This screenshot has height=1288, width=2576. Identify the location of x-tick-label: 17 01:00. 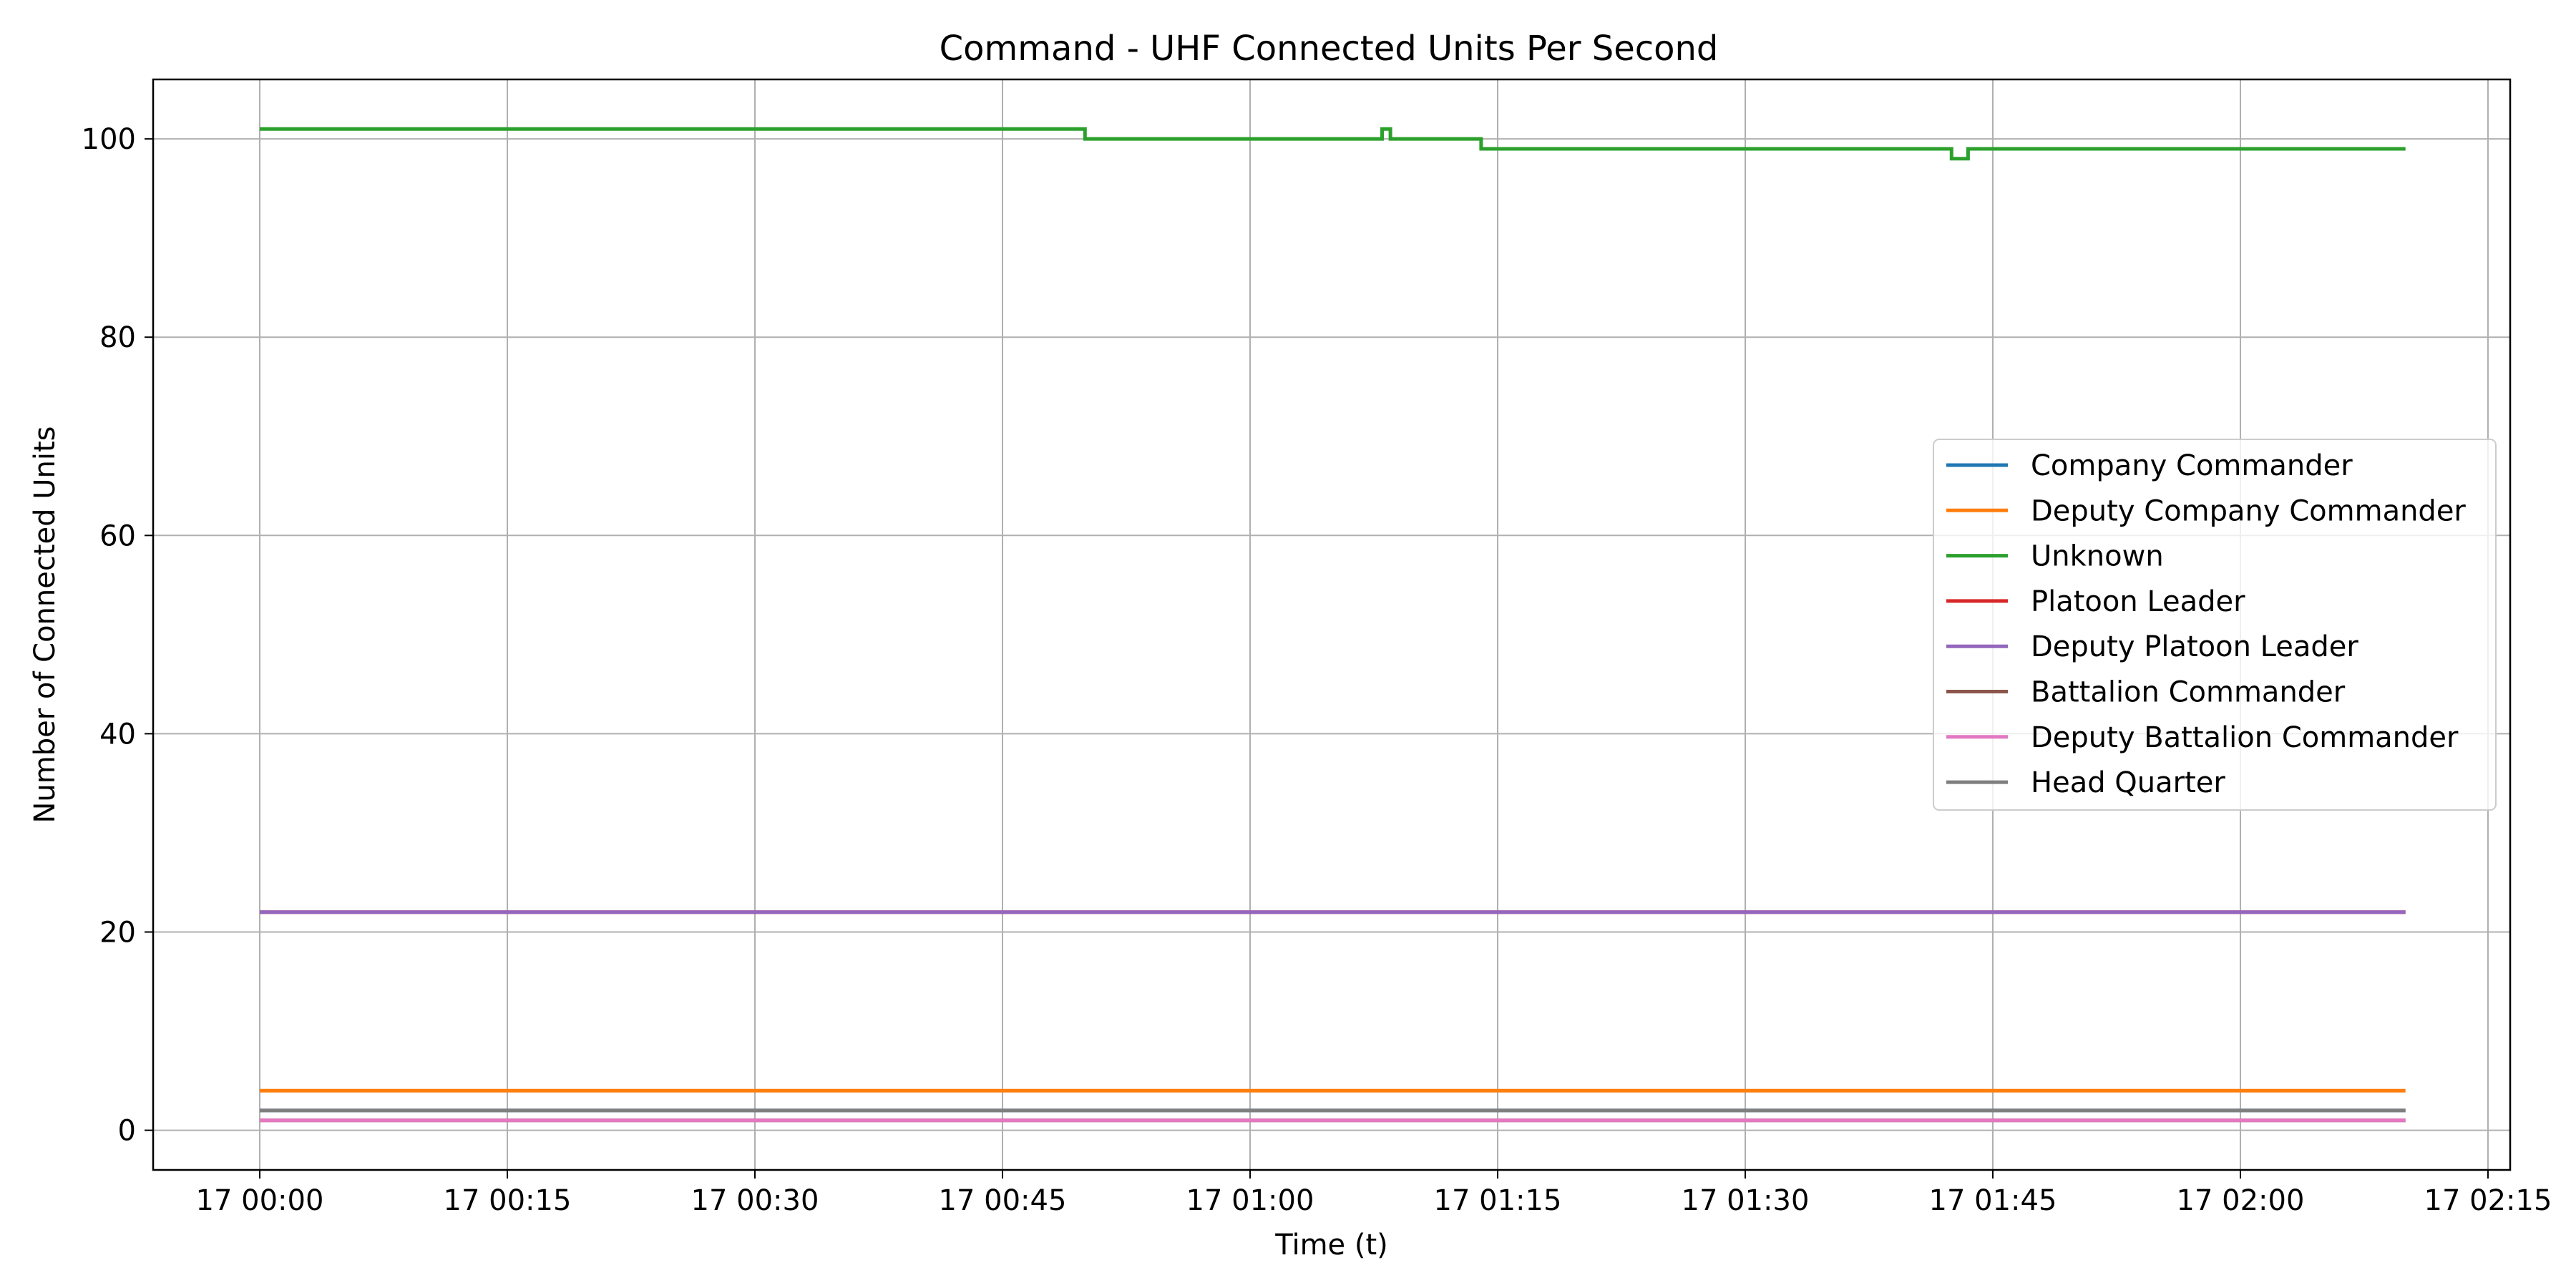
(1250, 1200).